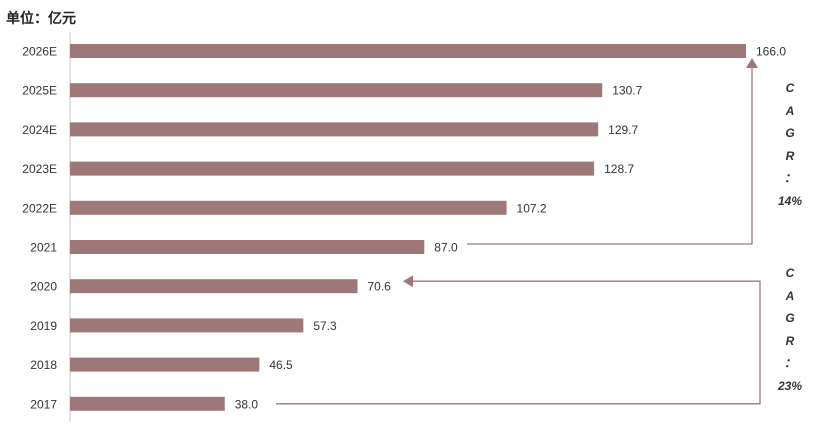 This screenshot has width=814, height=427. Describe the element at coordinates (790, 329) in the screenshot. I see `cagr-annotation-23: C A G R ： 23%` at that location.